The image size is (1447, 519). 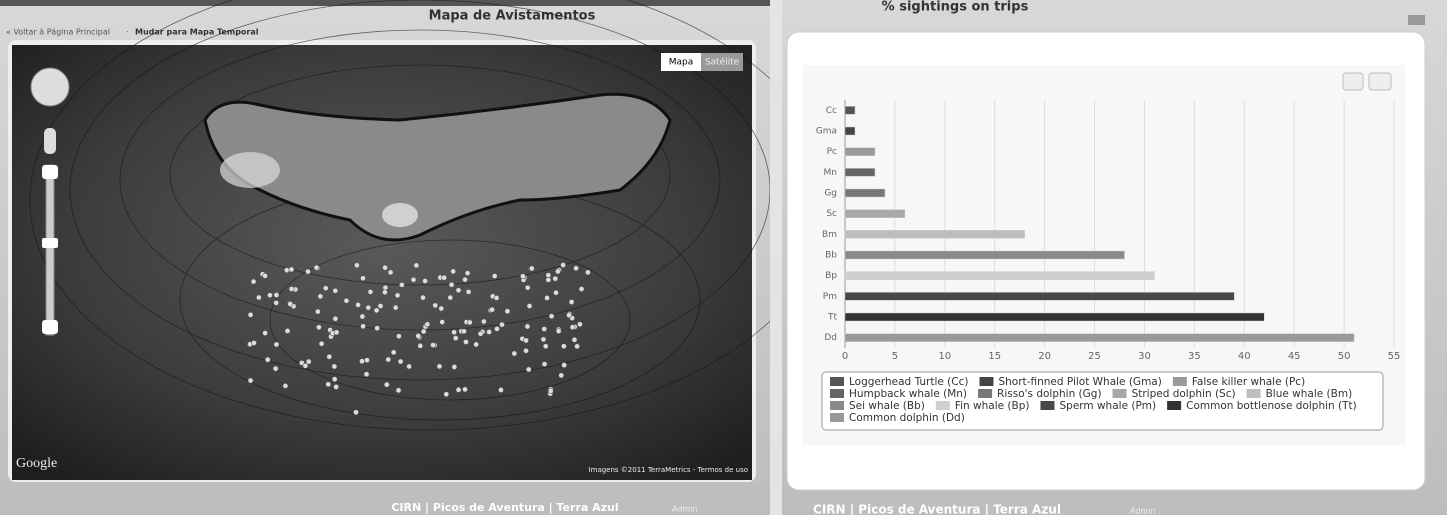 What do you see at coordinates (908, 382) in the screenshot?
I see `legend-label: Loggerhead Turtle (Cc)` at bounding box center [908, 382].